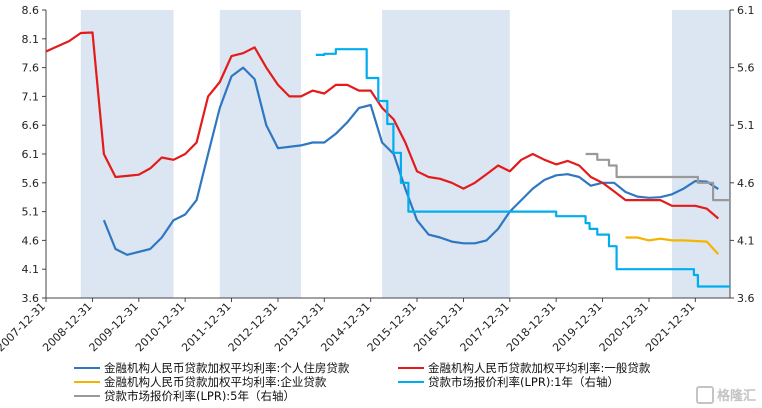 This screenshot has height=408, width=762. Describe the element at coordinates (31, 298) in the screenshot. I see `left-tick-label: 3.6` at that location.